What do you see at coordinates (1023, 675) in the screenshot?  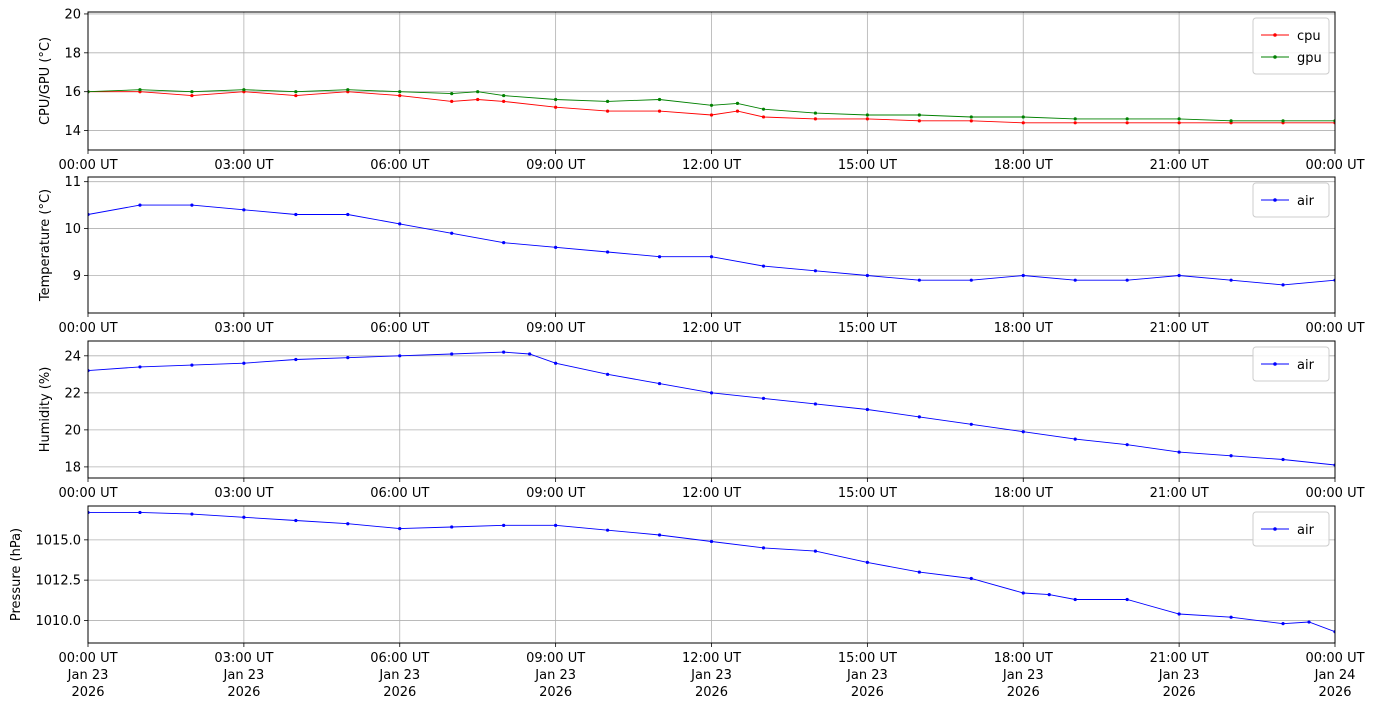 I see `x-tick-label: 18:00 UT Jan 23 2026` at bounding box center [1023, 675].